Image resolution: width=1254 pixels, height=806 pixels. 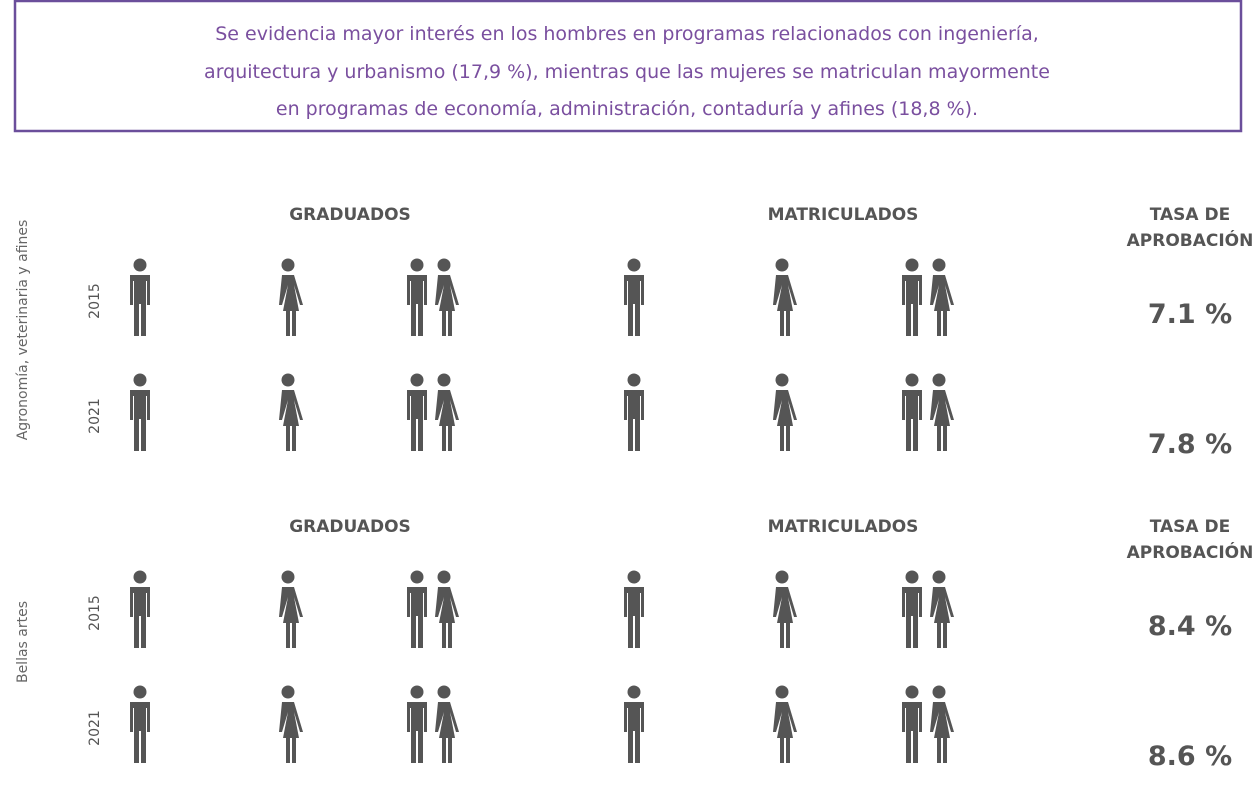 I want to click on value-label: 69.960, so click(x=702, y=2).